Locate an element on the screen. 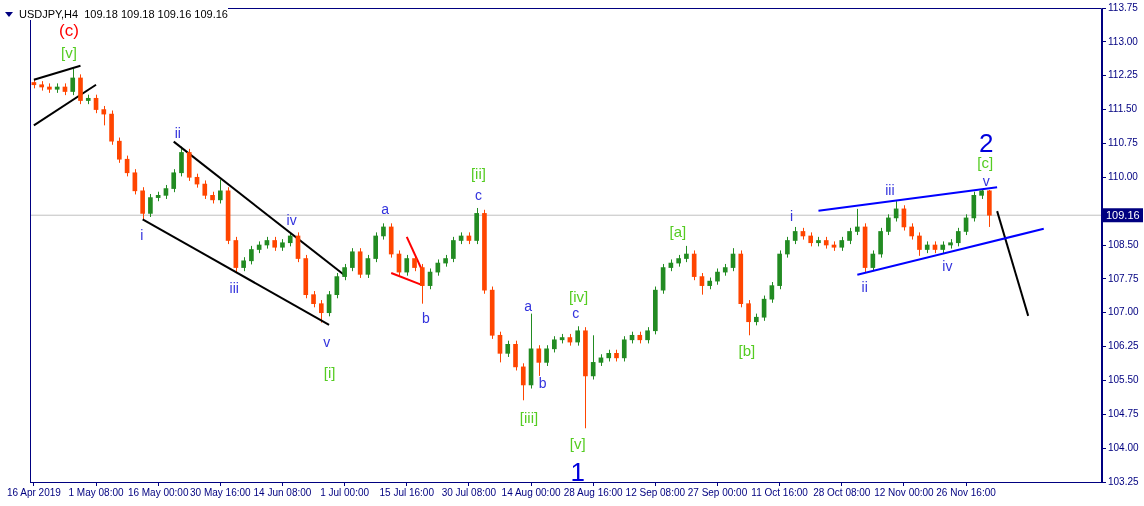 This screenshot has height=506, width=1144. y-tick-label: 111.50 is located at coordinates (1123, 109).